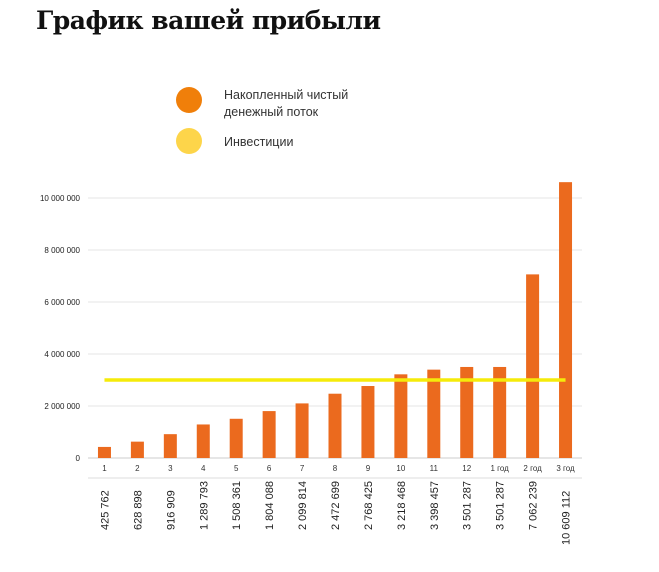 This screenshot has width=659, height=572. What do you see at coordinates (78, 458) in the screenshot?
I see `y-tick-label: 0` at bounding box center [78, 458].